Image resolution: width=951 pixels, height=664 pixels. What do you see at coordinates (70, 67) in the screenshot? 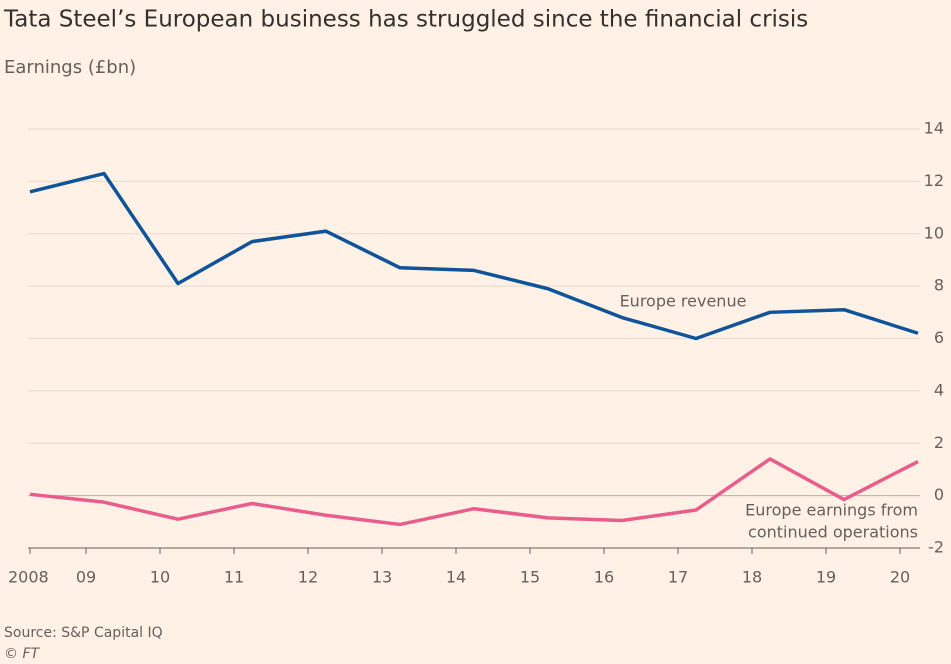
I see `chart-subtitle: Earnings (£bn)` at bounding box center [70, 67].